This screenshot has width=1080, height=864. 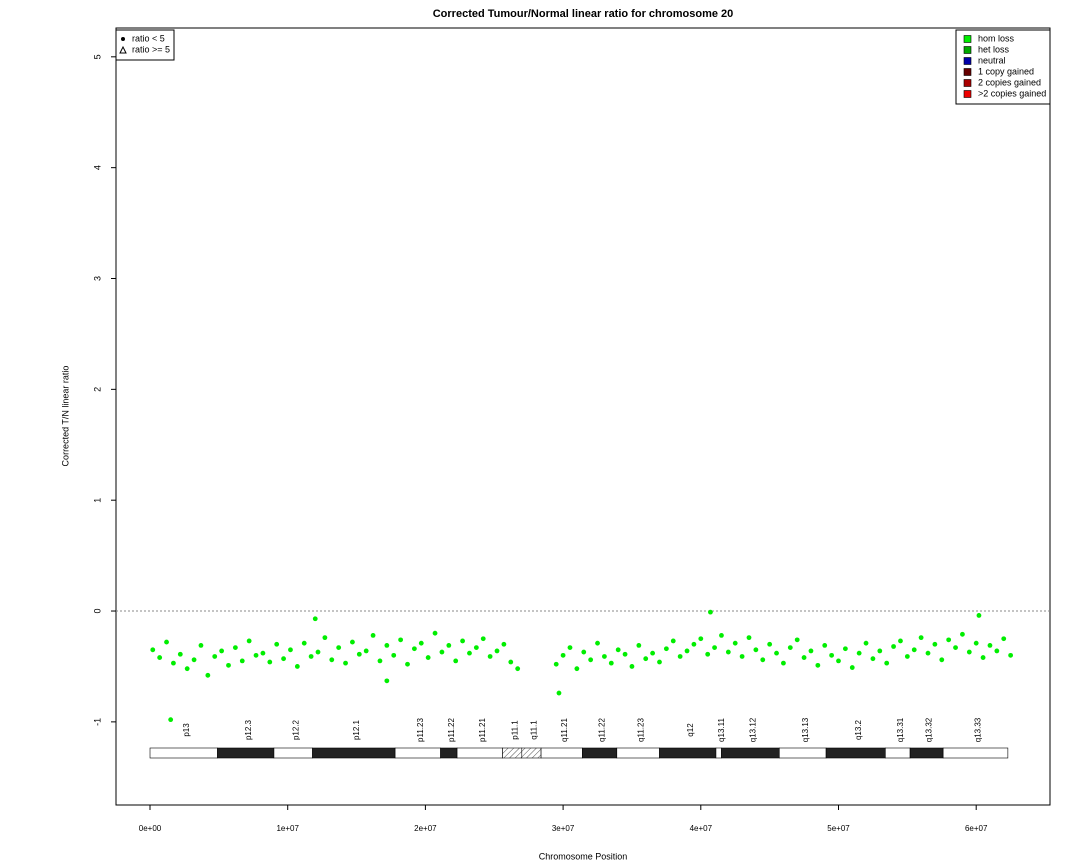 What do you see at coordinates (838, 828) in the screenshot?
I see `x-tick-label: 5e+07` at bounding box center [838, 828].